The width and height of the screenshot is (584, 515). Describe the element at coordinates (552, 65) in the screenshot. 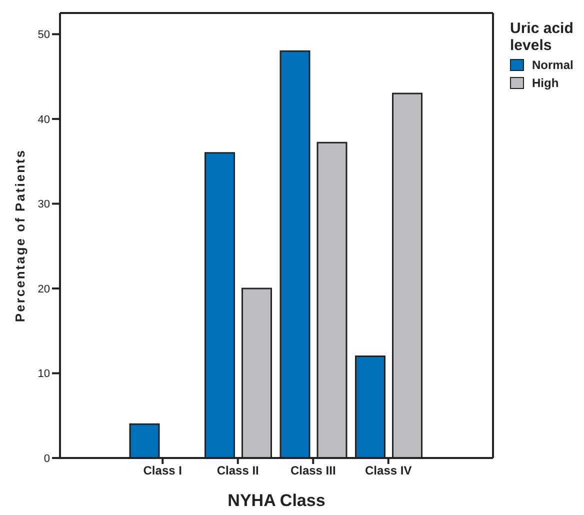

I see `legend-label: Normal` at that location.